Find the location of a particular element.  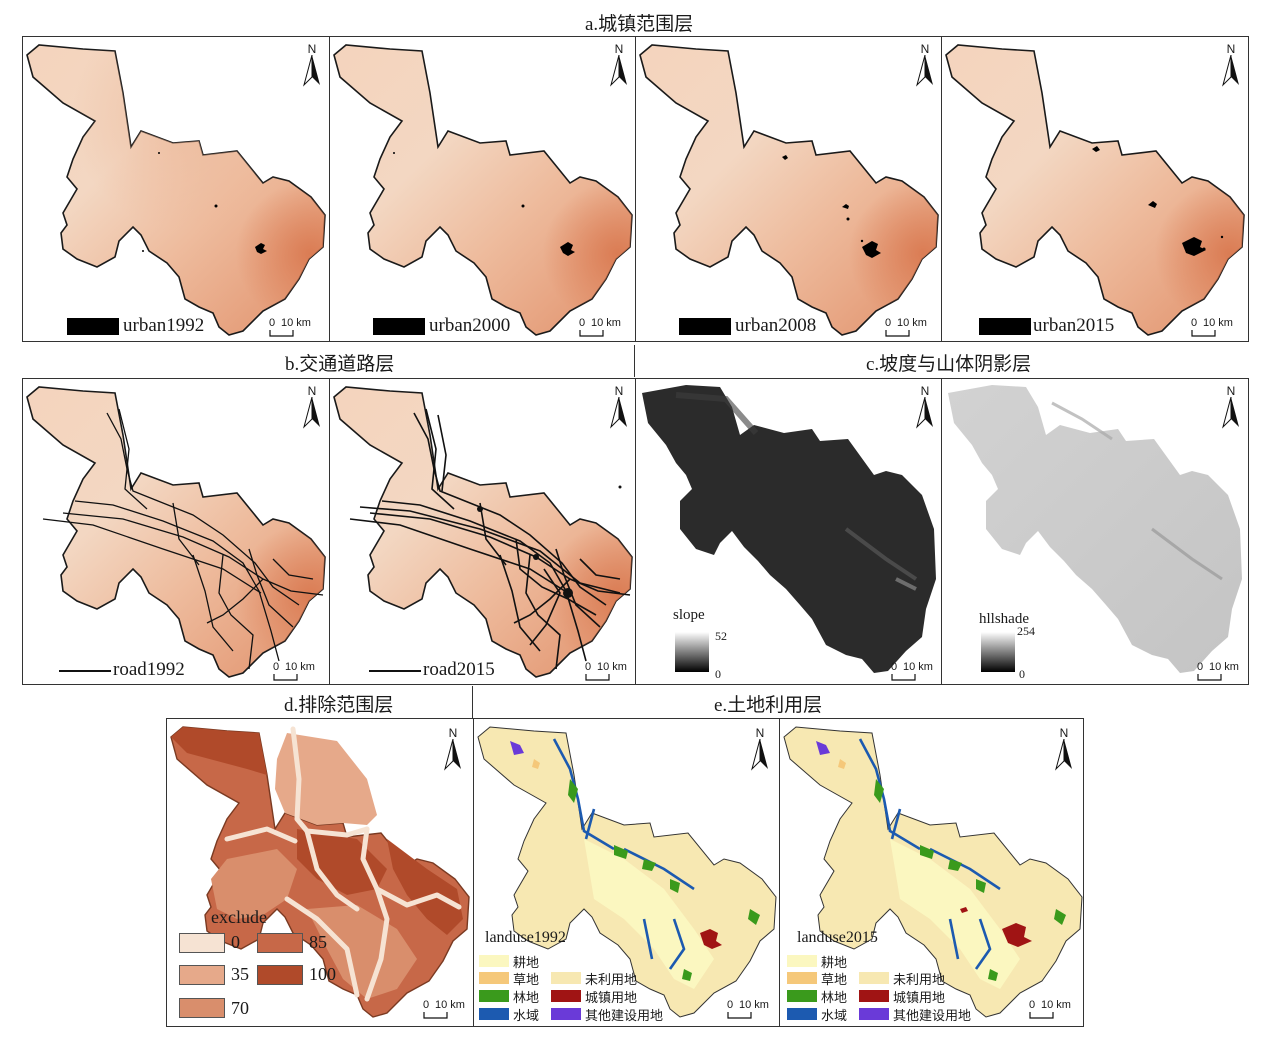

exclude-label-85: 85 is located at coordinates (318, 942).